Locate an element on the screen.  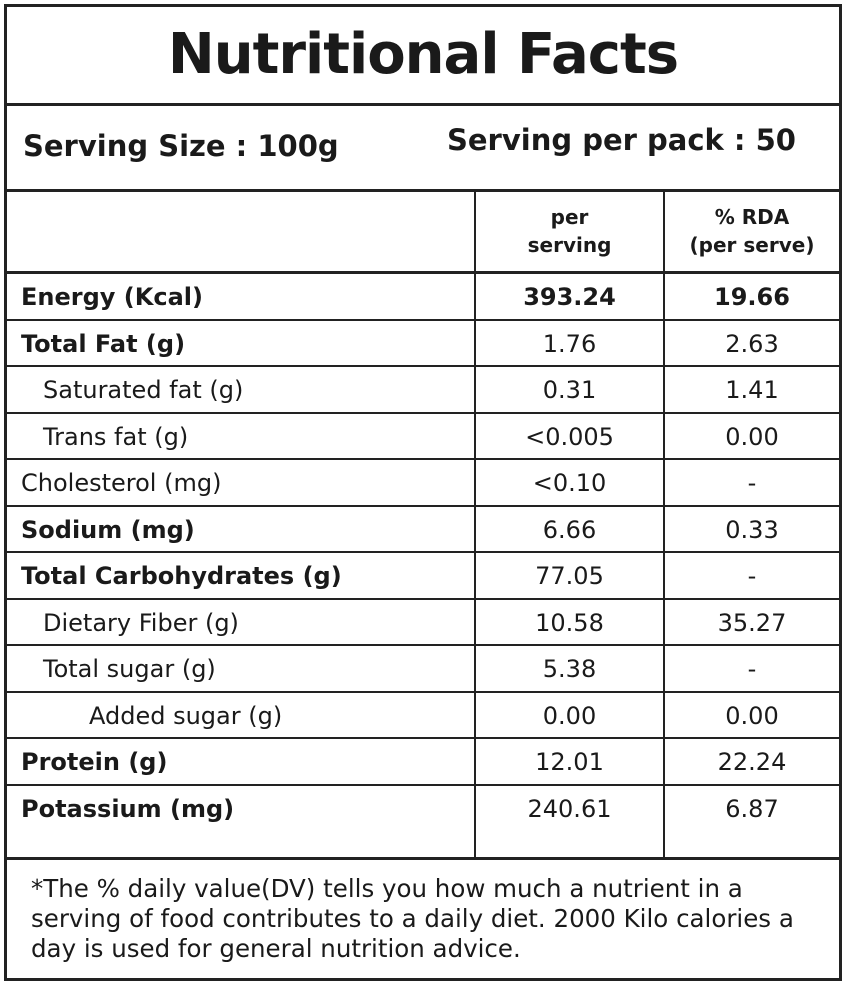
title-section: Nutritional Facts is located at coordinates (423, 56).